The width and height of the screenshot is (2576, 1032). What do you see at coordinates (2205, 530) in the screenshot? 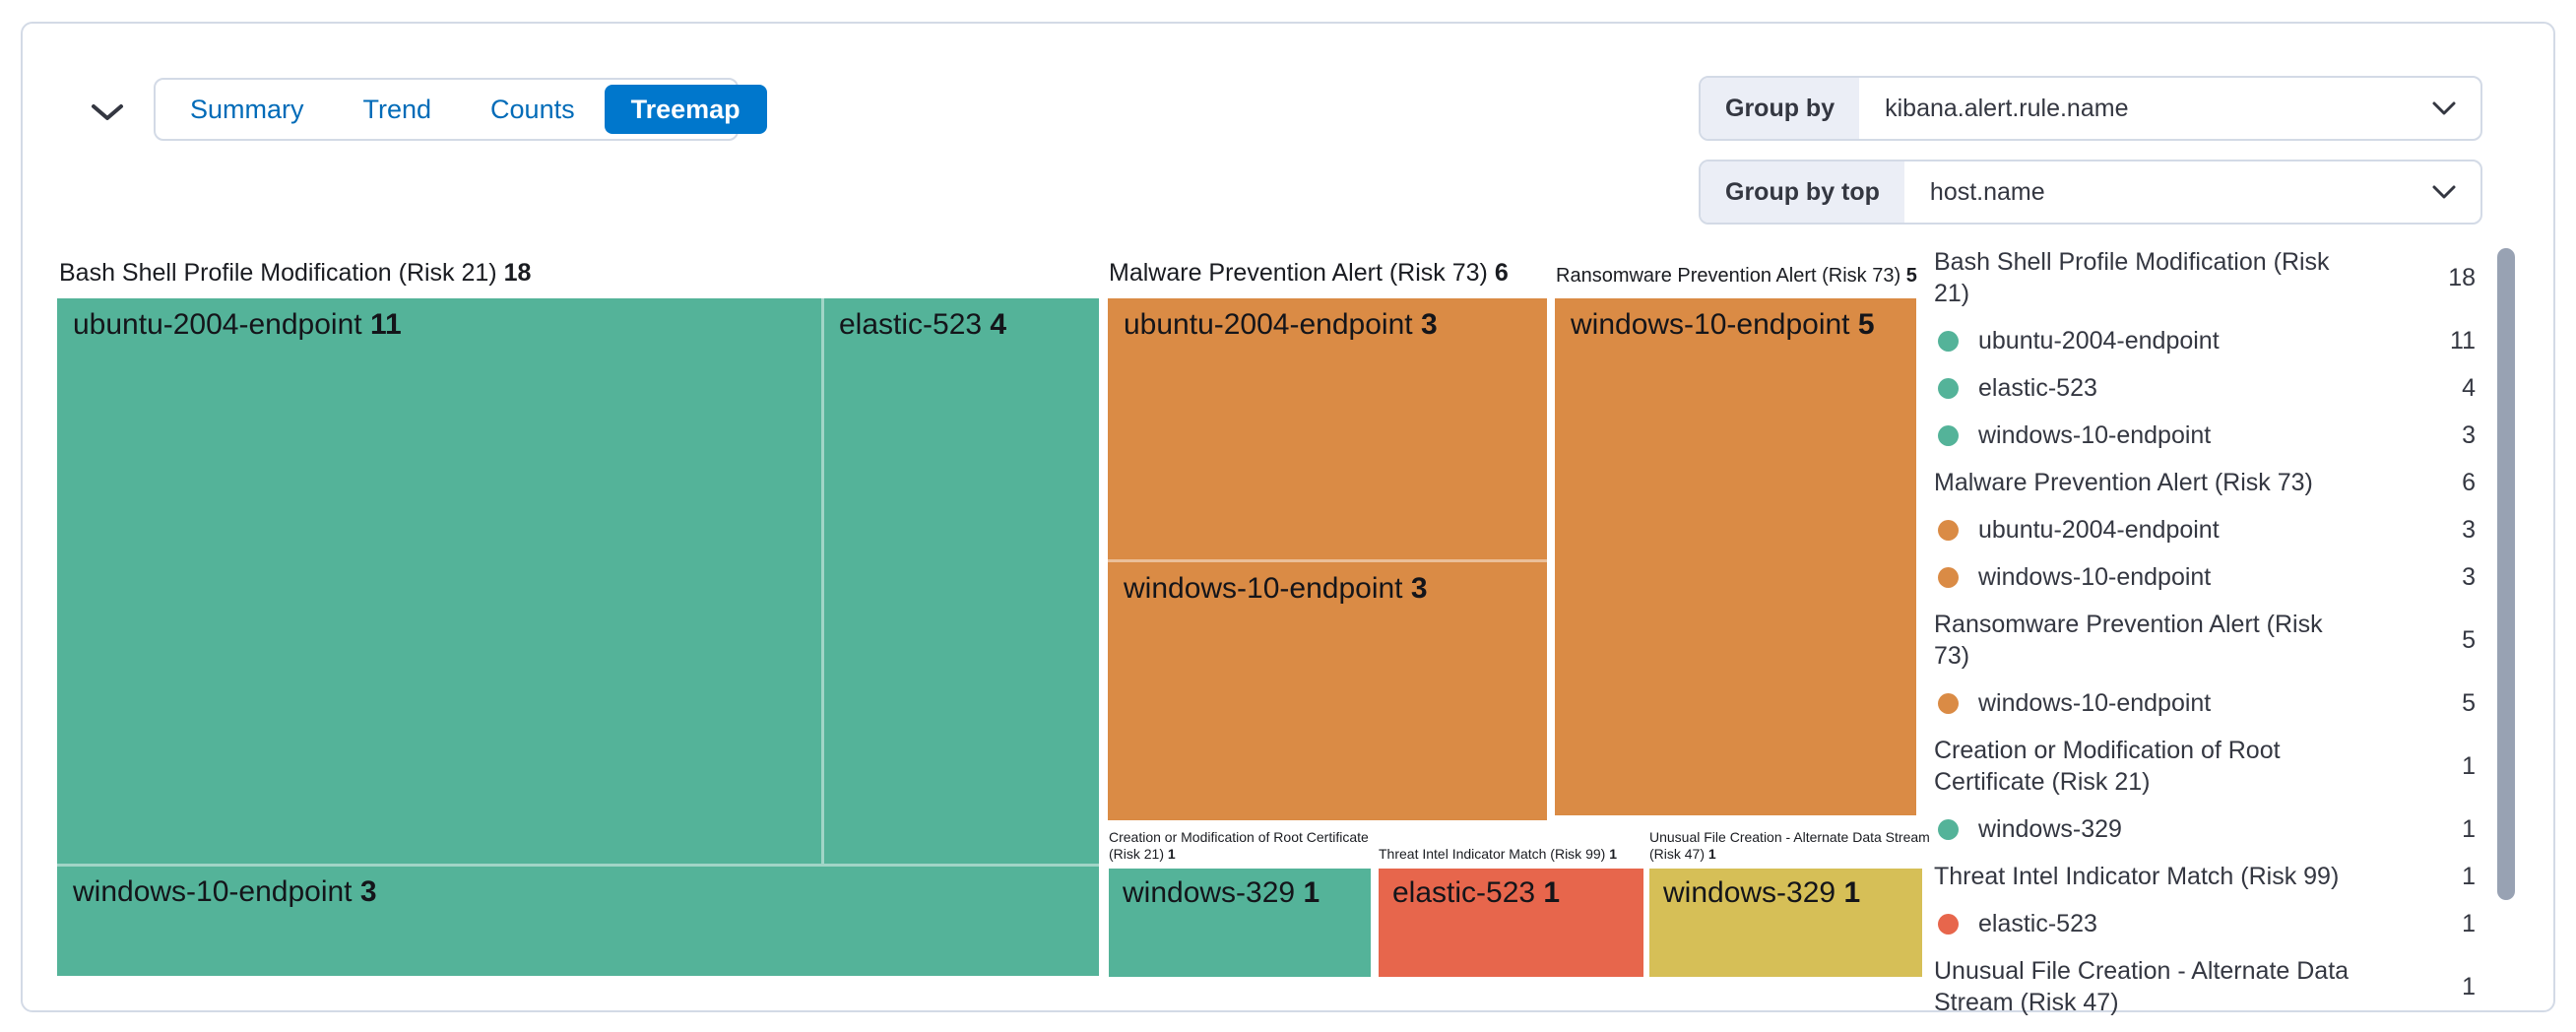
I see `legend-host-row: ubuntu-2004-endpoint 3` at bounding box center [2205, 530].